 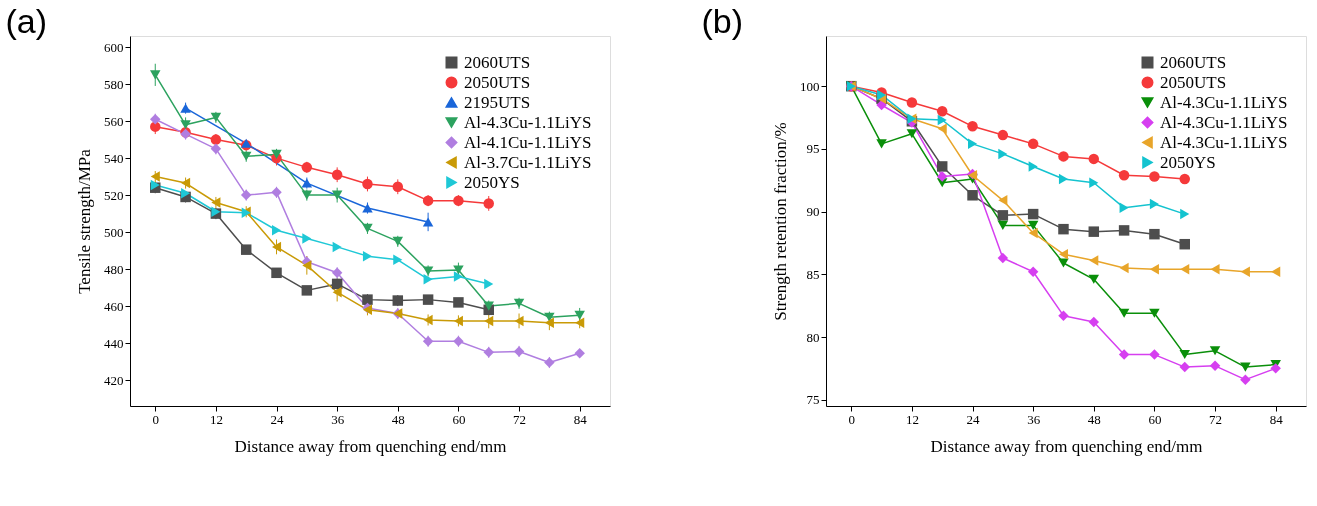 I want to click on y-tick-label: 420, so click(x=114, y=380).